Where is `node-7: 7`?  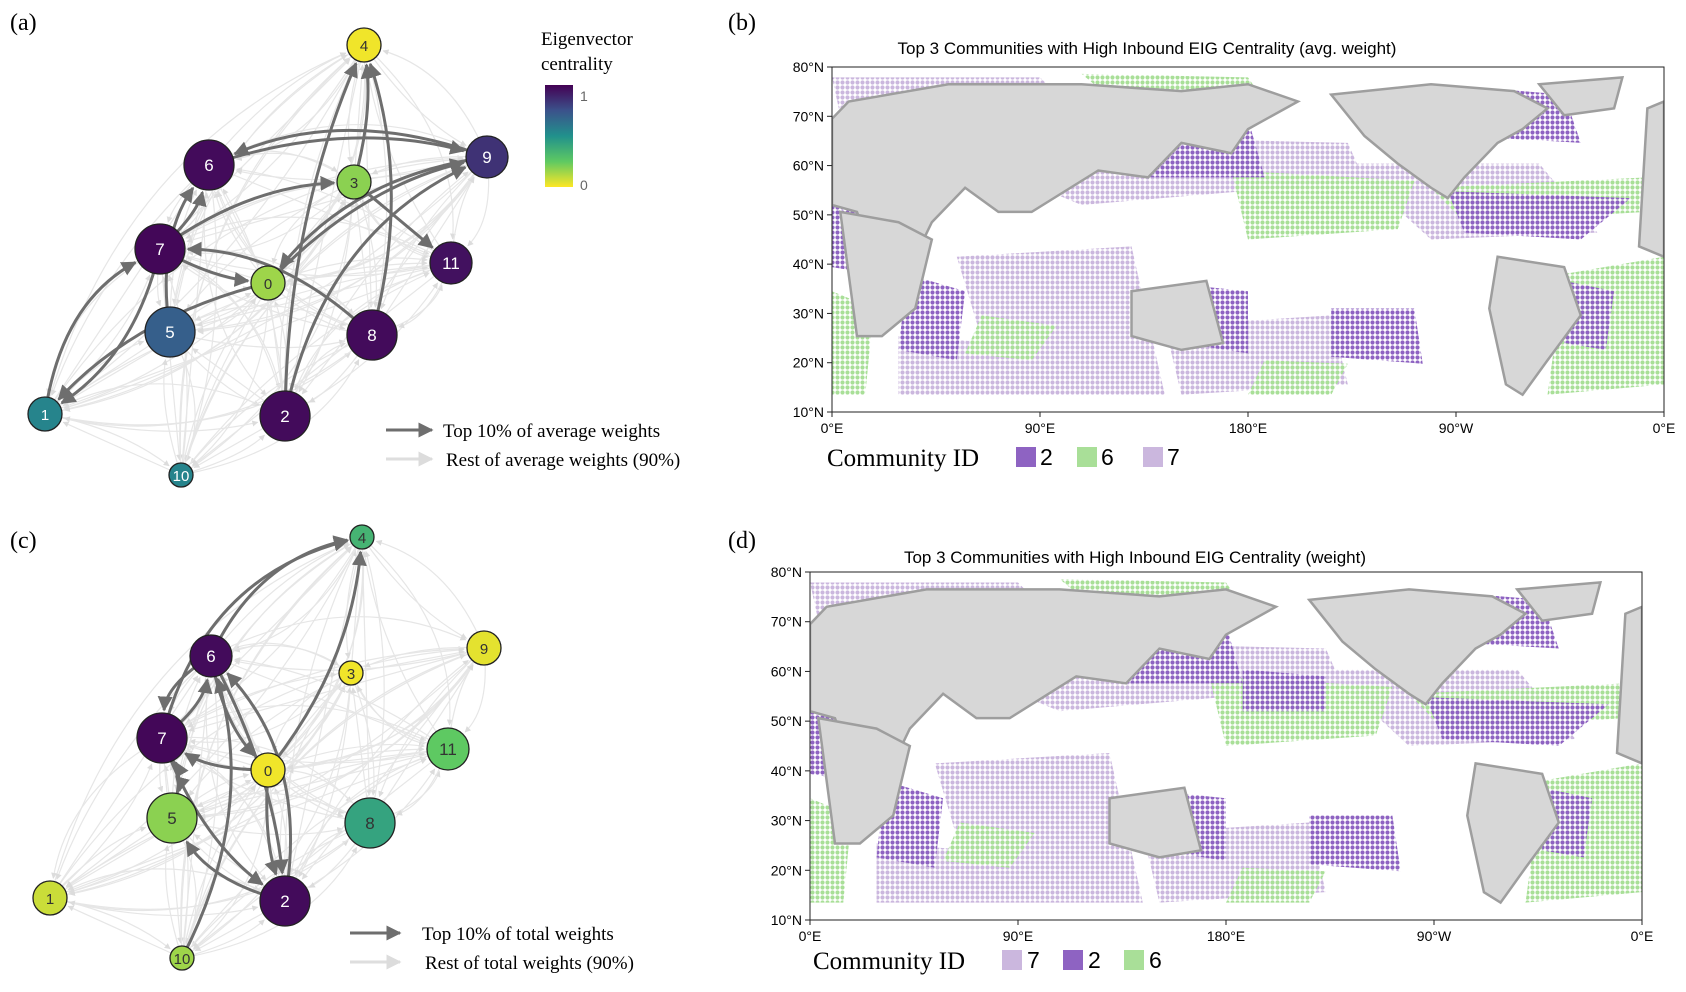 node-7: 7 is located at coordinates (162, 738).